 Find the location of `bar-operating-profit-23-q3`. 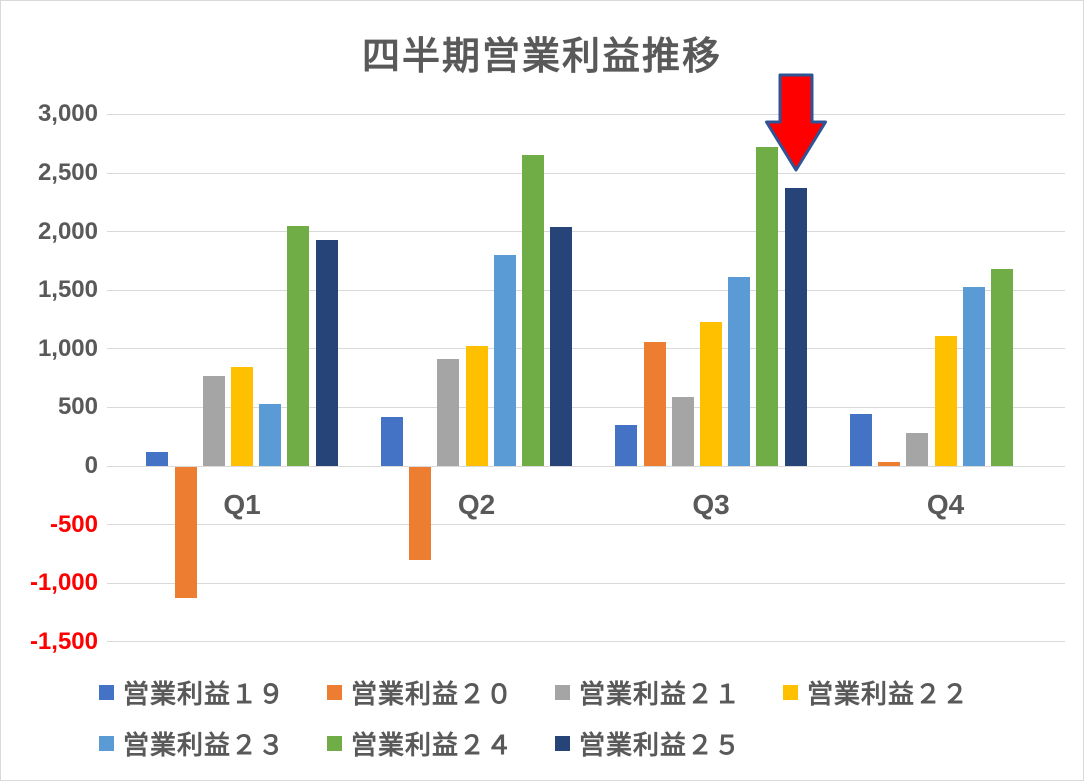

bar-operating-profit-23-q3 is located at coordinates (739, 371).